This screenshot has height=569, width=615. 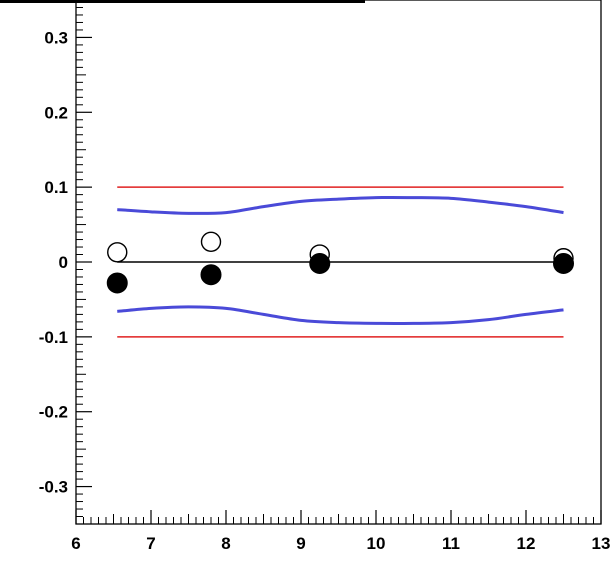 I want to click on x-tick-label: 8, so click(x=225, y=543).